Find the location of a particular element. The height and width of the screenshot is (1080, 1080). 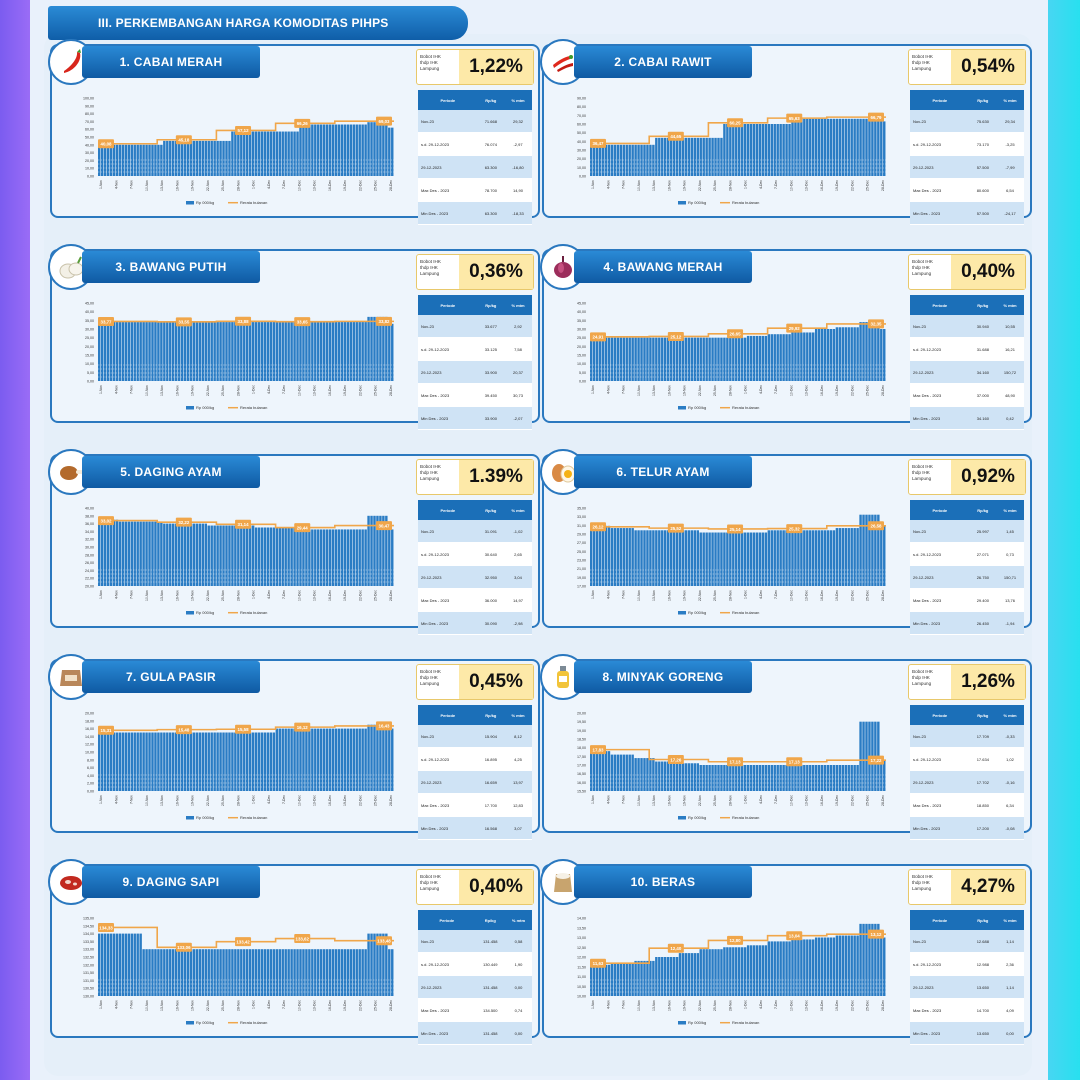

y-tick-label: 0,00 is located at coordinates (90, 792).